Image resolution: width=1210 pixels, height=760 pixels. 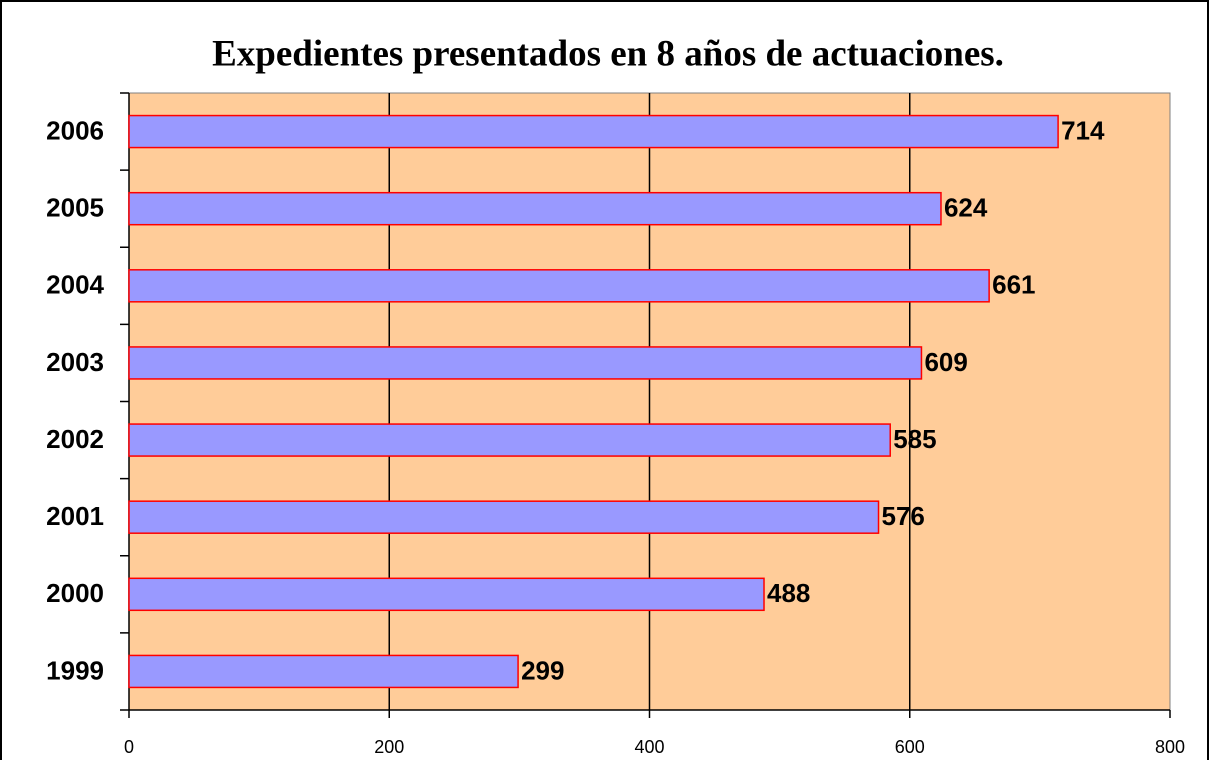 I want to click on x-tick-label: 200, so click(x=389, y=747).